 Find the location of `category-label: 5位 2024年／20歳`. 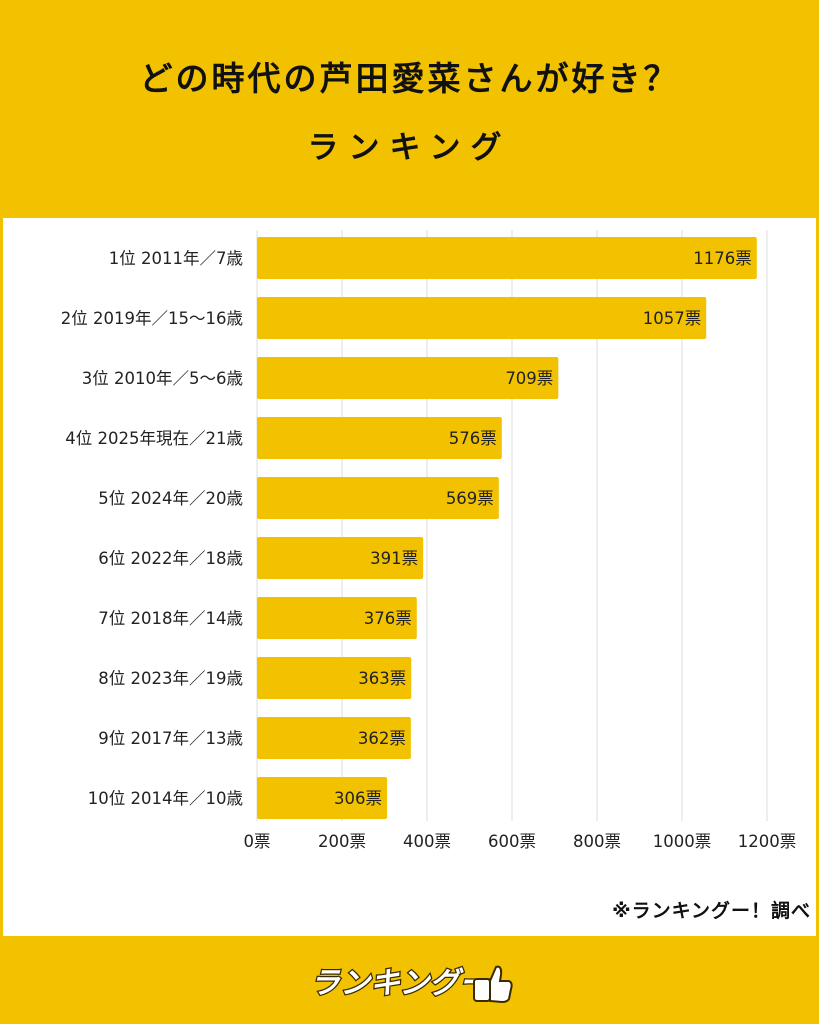

category-label: 5位 2024年／20歳 is located at coordinates (170, 498).